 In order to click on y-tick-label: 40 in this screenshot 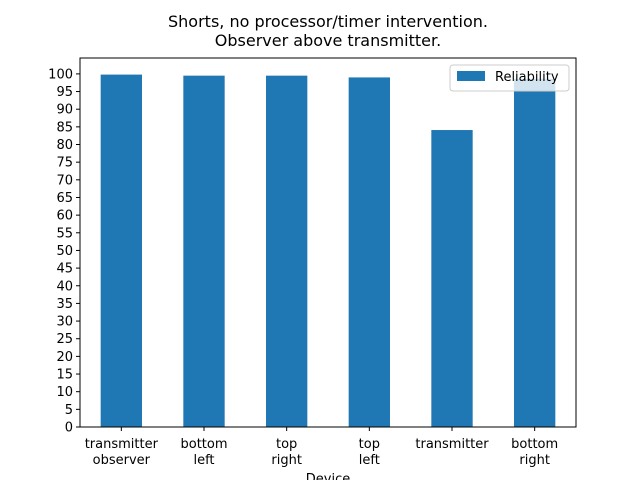, I will do `click(64, 286)`.